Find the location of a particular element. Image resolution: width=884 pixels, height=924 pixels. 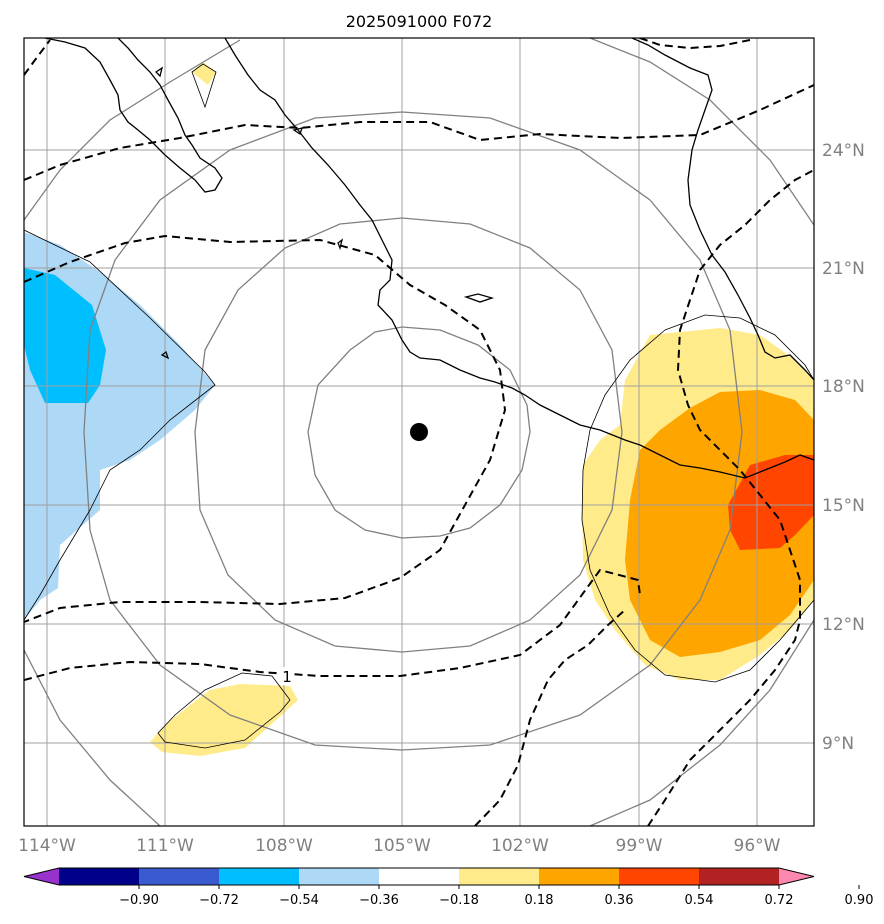

contour-label: 1 is located at coordinates (287, 677).